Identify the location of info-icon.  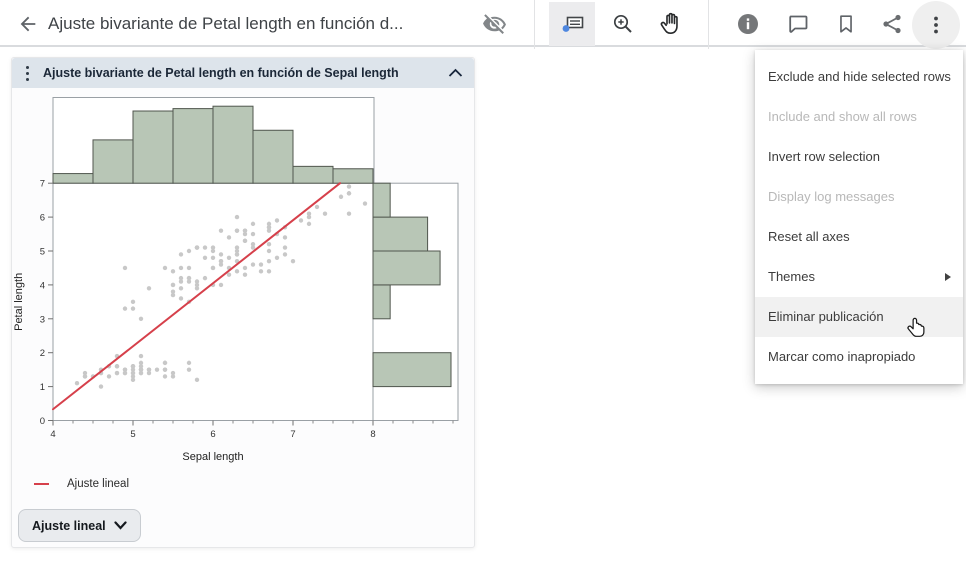
(748, 24).